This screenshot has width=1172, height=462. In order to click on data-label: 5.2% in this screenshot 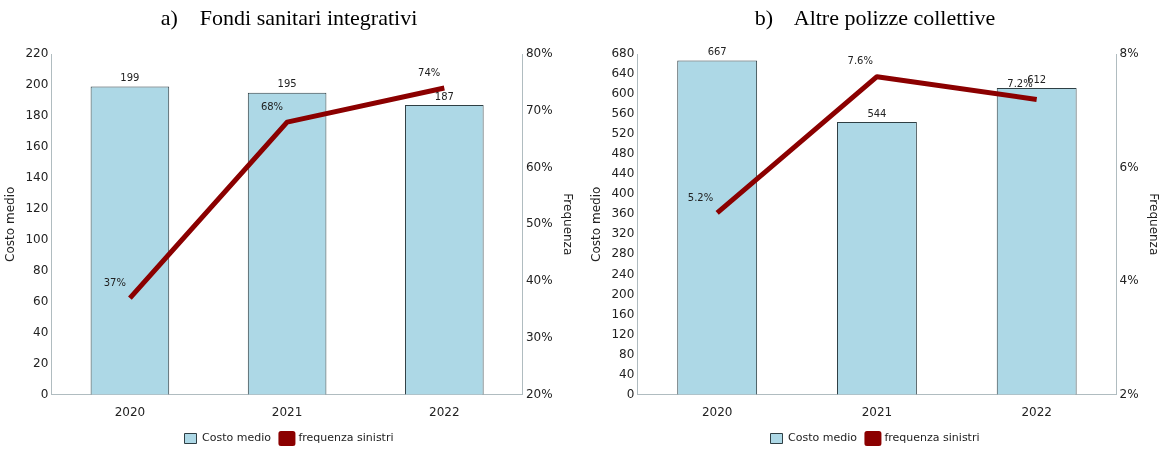, I will do `click(700, 197)`.